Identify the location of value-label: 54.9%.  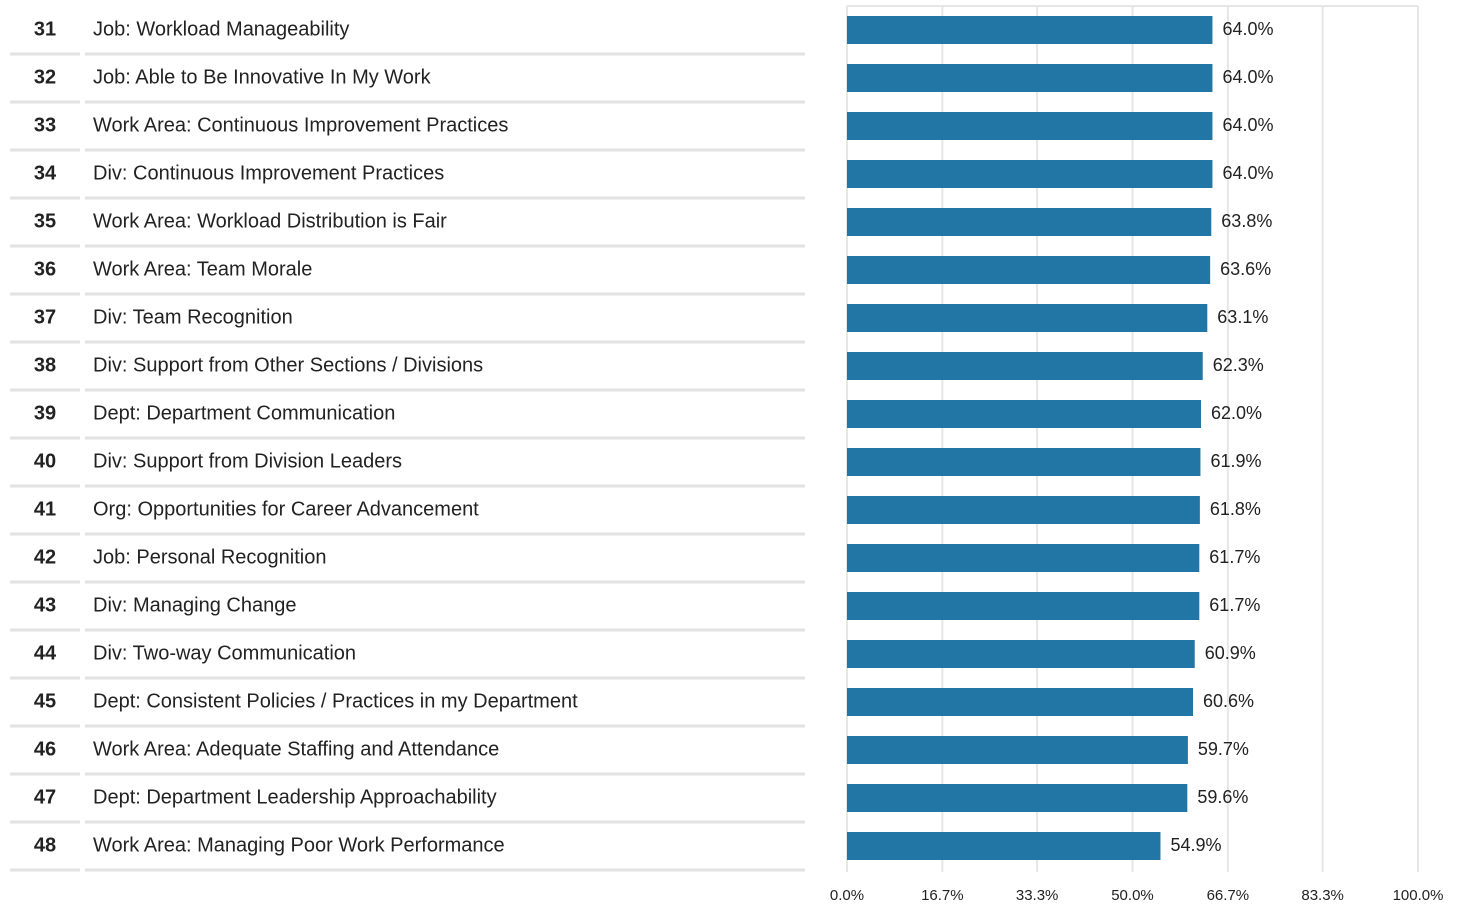
(1195, 845).